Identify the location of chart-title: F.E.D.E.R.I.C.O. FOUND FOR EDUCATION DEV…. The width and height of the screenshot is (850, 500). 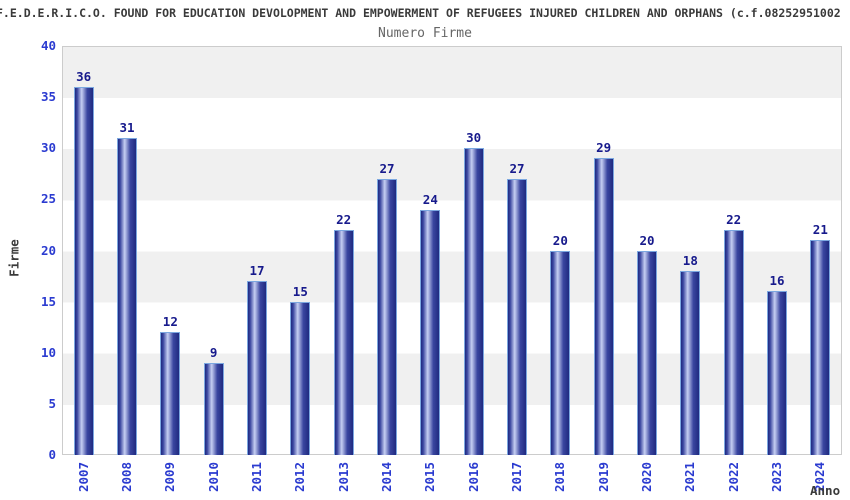
(420, 13).